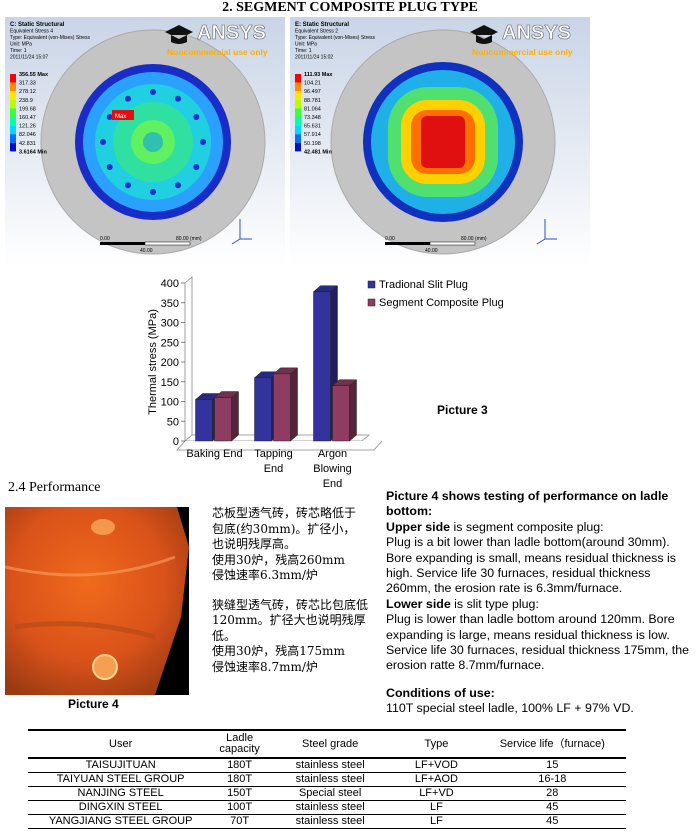 This screenshot has width=700, height=834. I want to click on legend-label: Tradional Slit Plug, so click(423, 285).